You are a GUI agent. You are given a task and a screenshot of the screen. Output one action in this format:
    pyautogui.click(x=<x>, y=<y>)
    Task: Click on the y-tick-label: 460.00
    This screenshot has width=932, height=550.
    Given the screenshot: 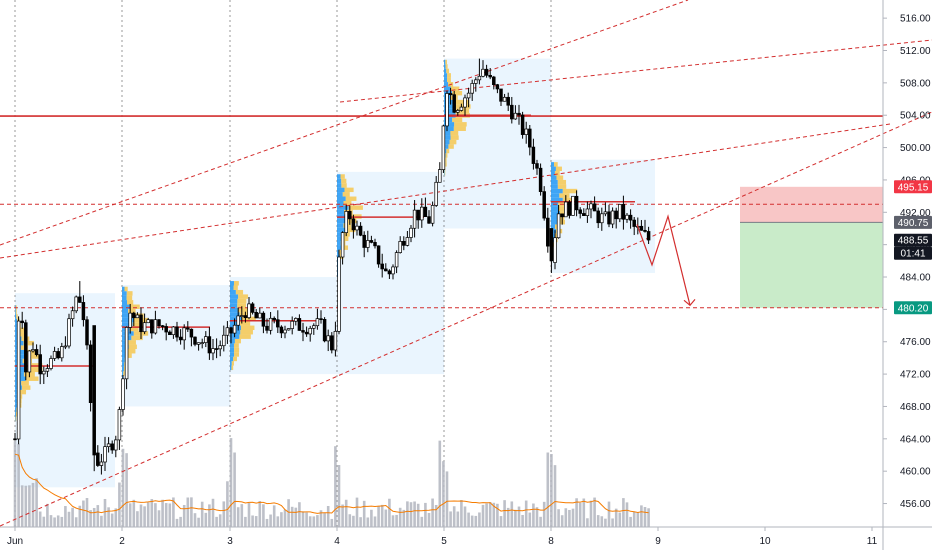 What is the action you would take?
    pyautogui.click(x=915, y=472)
    